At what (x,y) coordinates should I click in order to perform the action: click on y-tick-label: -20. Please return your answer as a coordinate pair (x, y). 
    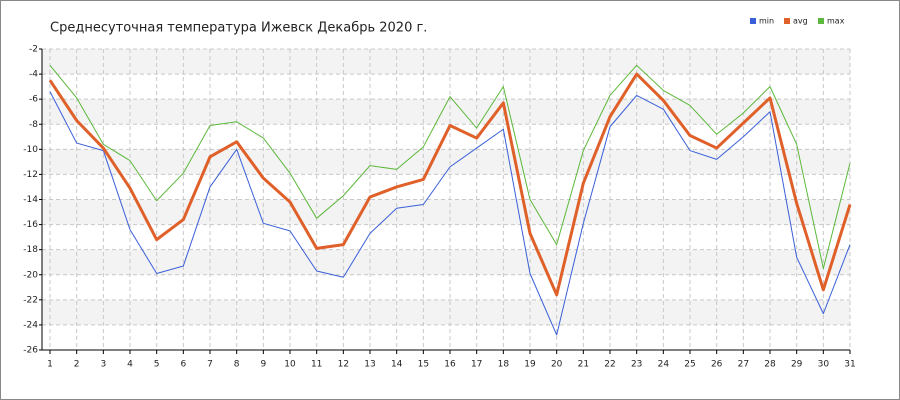
    Looking at the image, I should click on (30, 275).